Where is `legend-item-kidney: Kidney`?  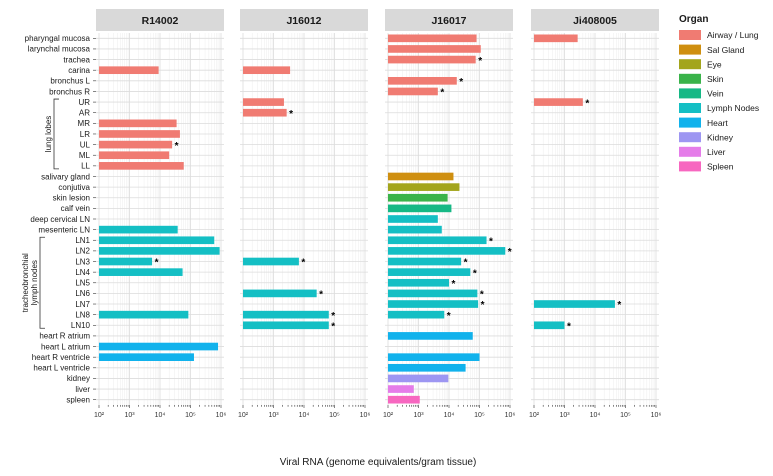
legend-item-kidney: Kidney is located at coordinates (706, 137).